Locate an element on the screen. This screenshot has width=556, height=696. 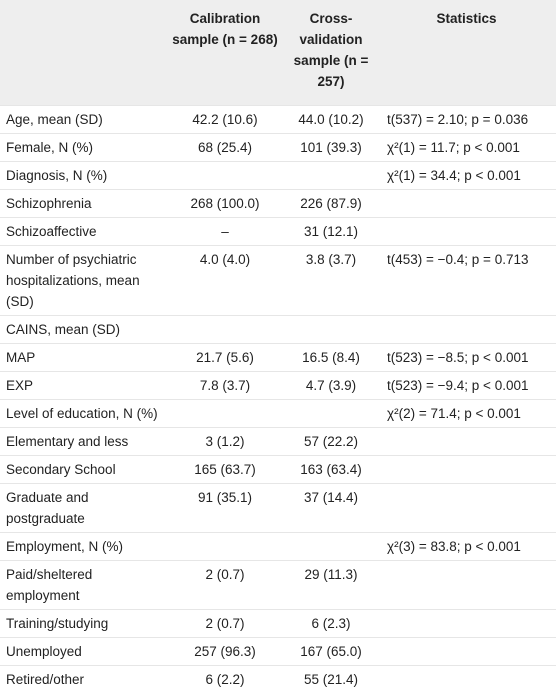
table-cell: 4.0 (4.0) is located at coordinates (225, 279).